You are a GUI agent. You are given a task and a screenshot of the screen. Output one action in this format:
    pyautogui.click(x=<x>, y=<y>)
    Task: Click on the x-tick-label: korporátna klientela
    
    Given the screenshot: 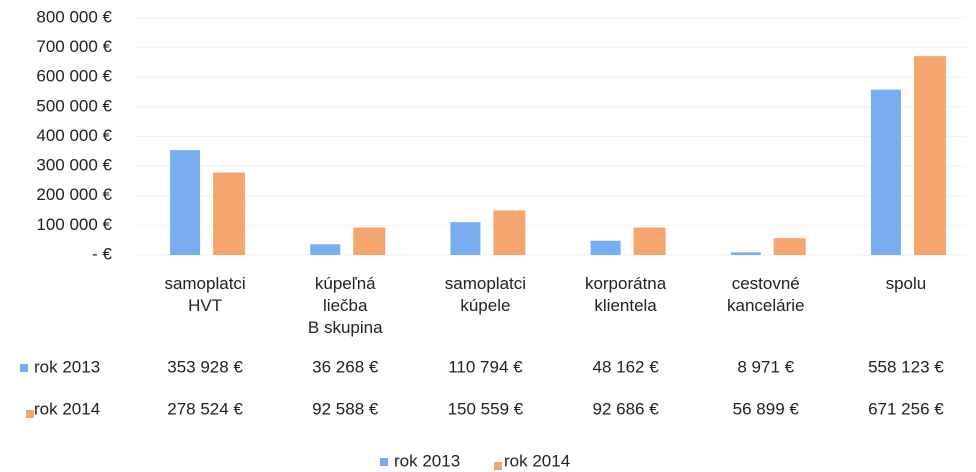 What is the action you would take?
    pyautogui.click(x=625, y=294)
    